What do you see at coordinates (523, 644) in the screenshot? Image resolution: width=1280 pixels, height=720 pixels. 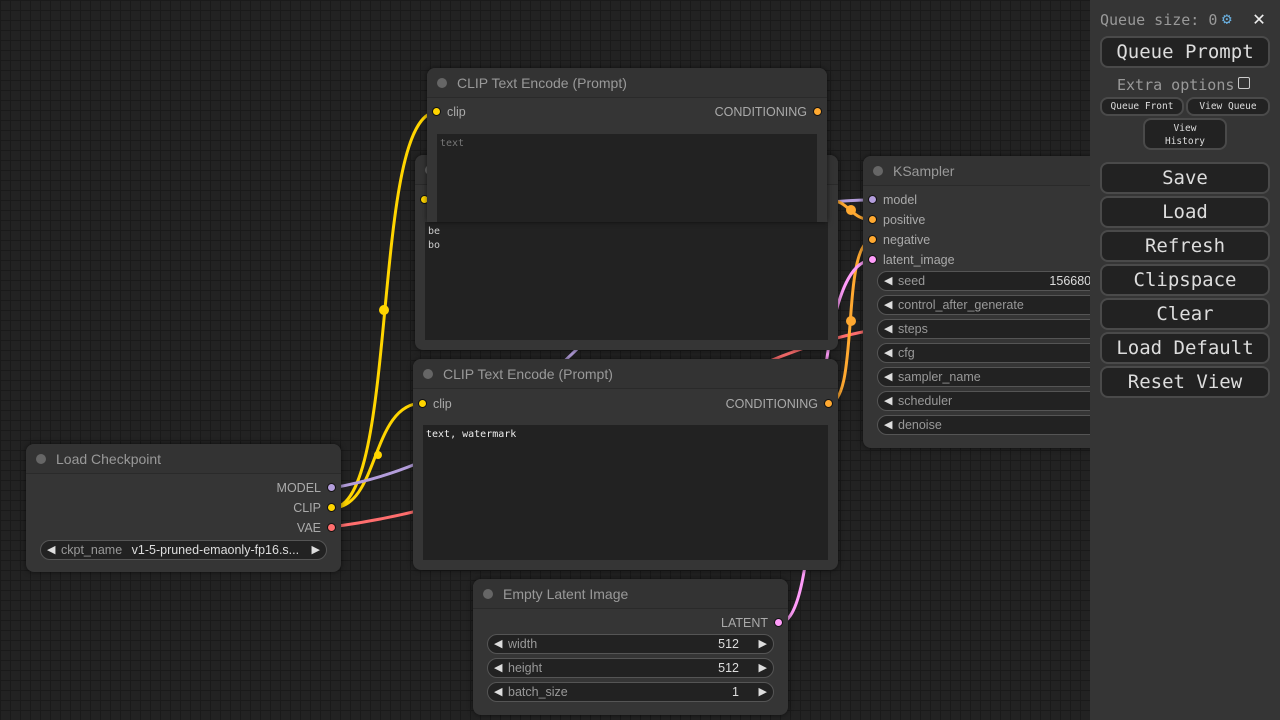 I see `widget-label: width` at bounding box center [523, 644].